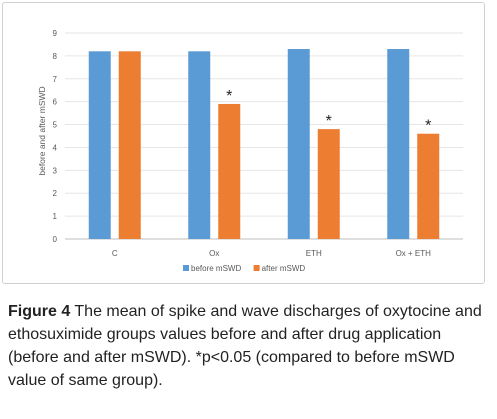 This screenshot has width=497, height=419. What do you see at coordinates (55, 33) in the screenshot?
I see `y-tick-label: 9` at bounding box center [55, 33].